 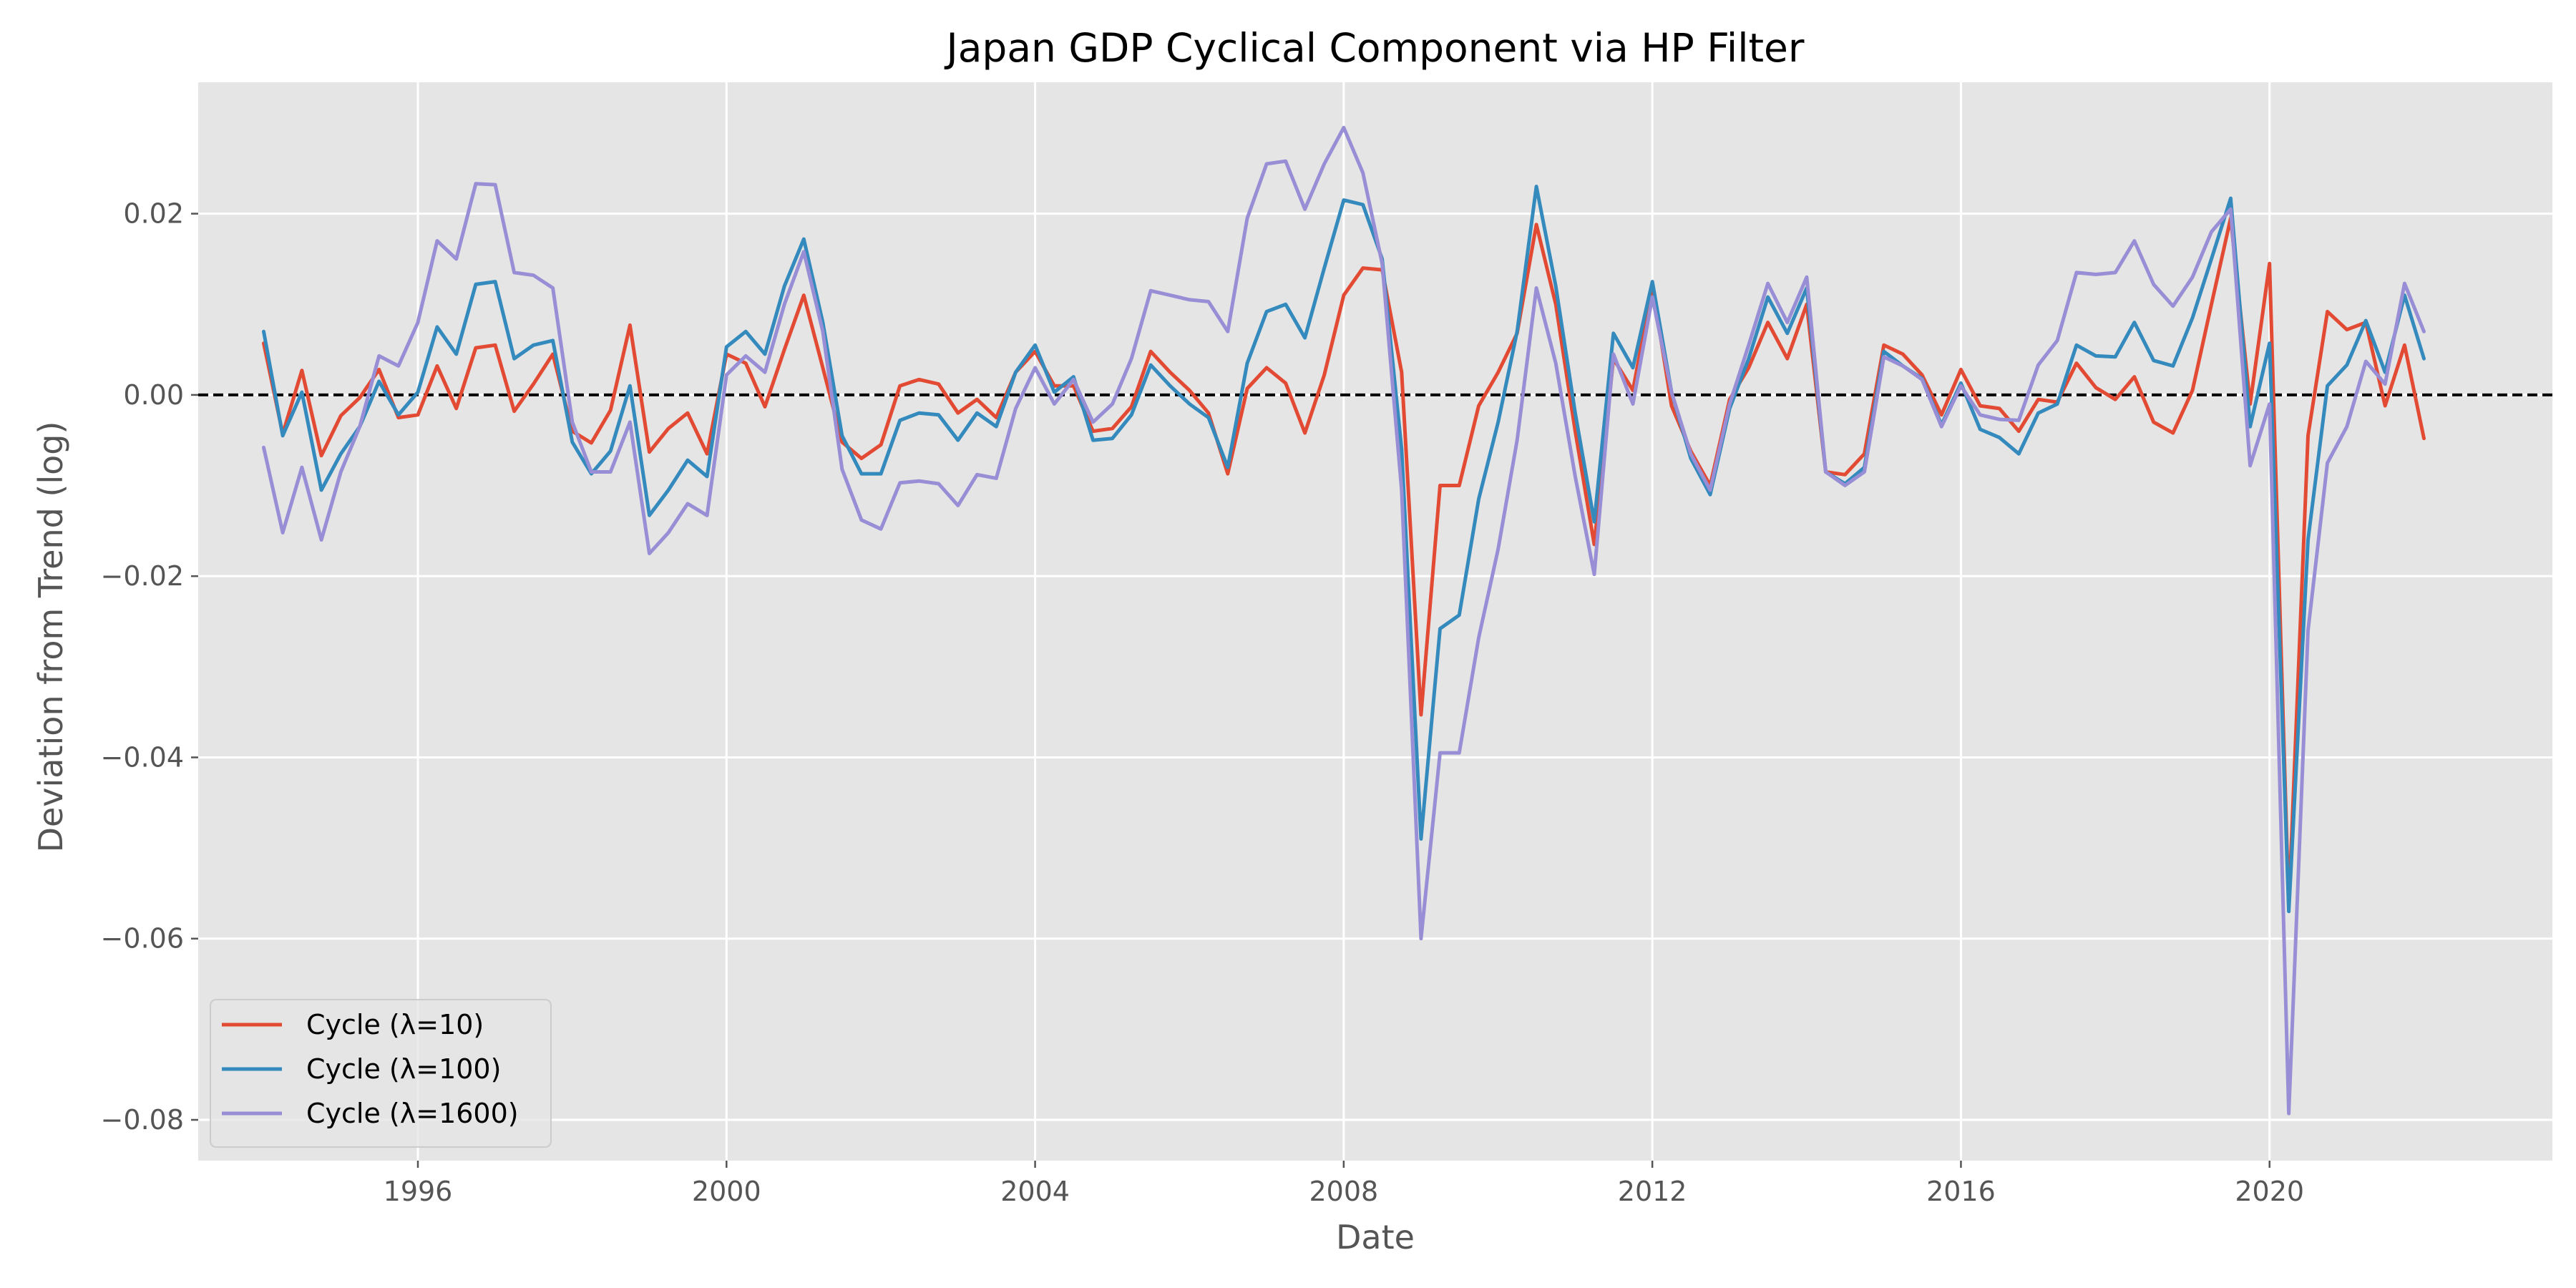 I want to click on x-tick-label: 1996, so click(x=418, y=1191).